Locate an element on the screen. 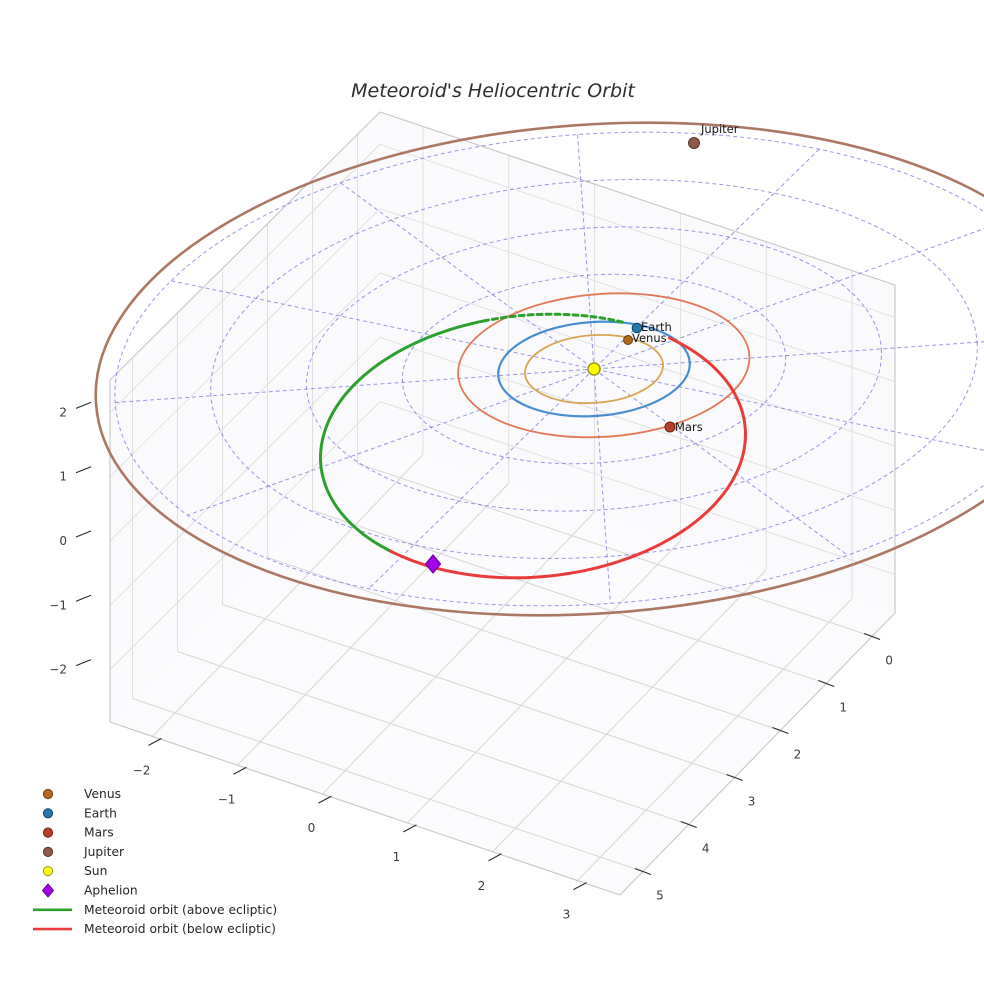 Image resolution: width=984 pixels, height=988 pixels. legend-item-label: Aphelion is located at coordinates (111, 891).